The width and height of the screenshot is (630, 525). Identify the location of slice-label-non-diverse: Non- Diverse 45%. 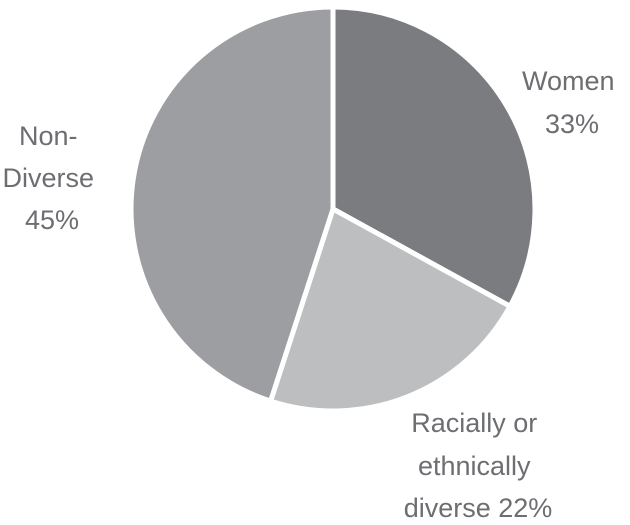
(51, 178).